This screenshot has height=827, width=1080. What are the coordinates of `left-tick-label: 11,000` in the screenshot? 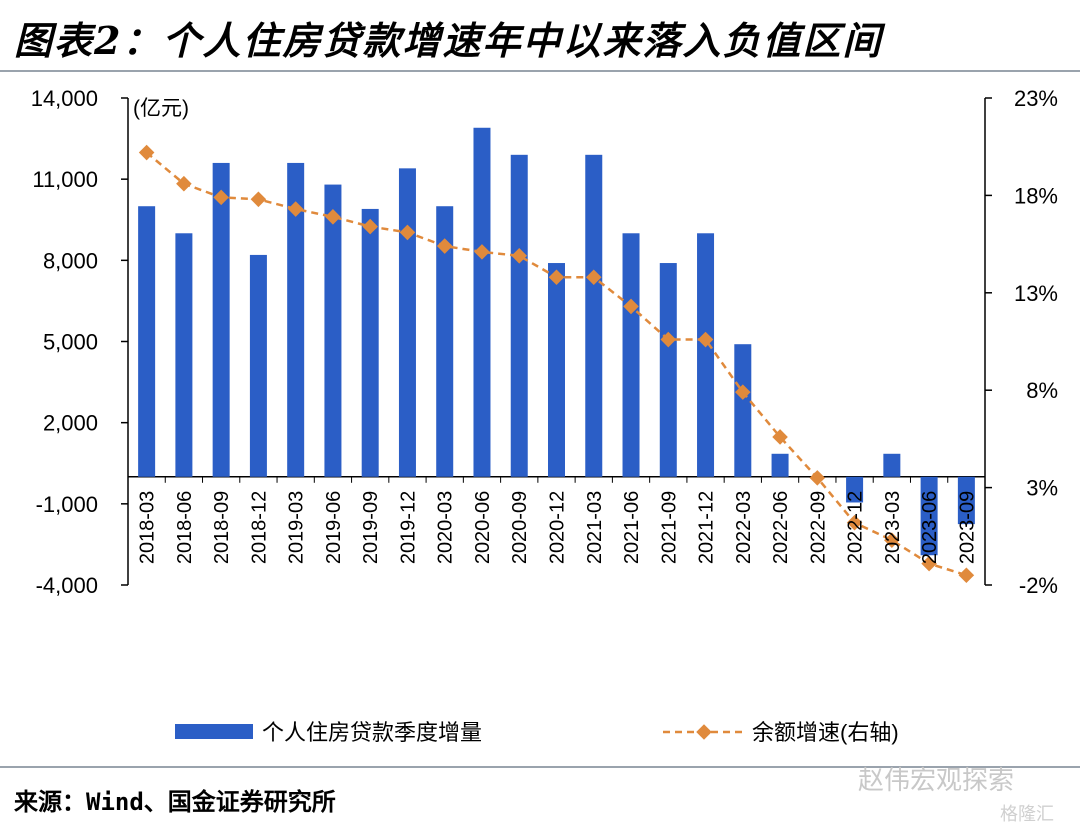 It's located at (65, 179).